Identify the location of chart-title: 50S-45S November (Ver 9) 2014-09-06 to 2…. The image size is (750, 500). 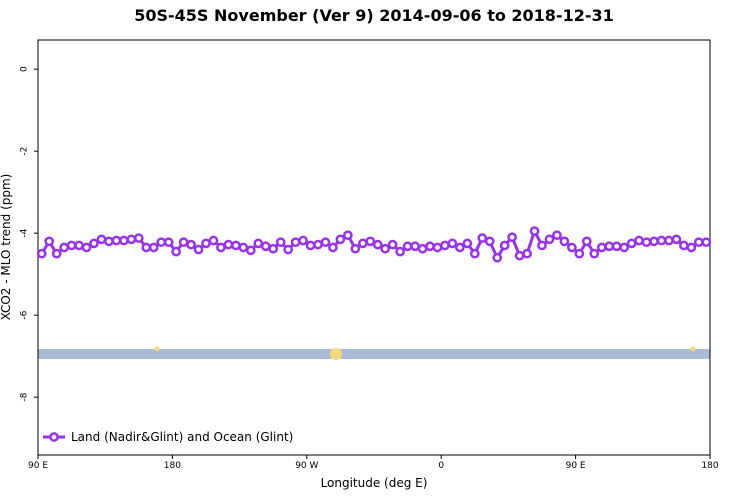
(374, 15).